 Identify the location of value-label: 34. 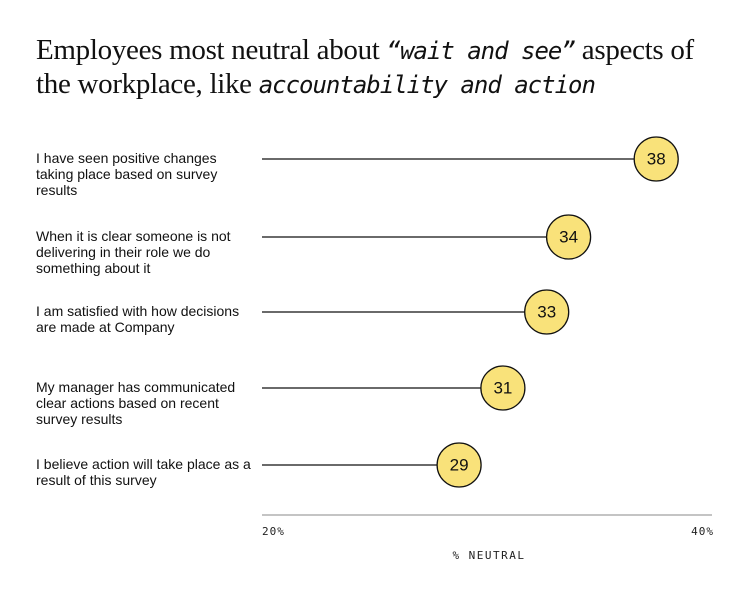
(568, 236).